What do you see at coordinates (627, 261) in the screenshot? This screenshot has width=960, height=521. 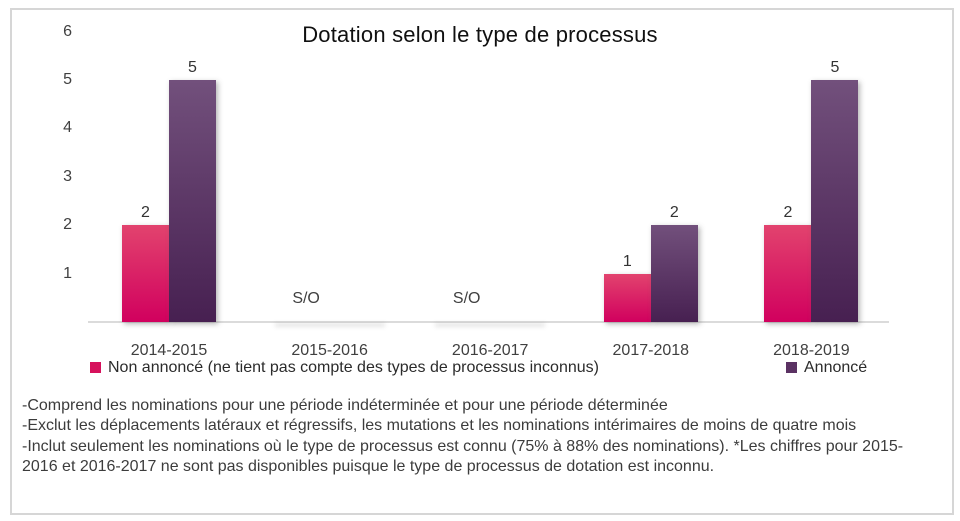 I see `bar-value-label: 1` at bounding box center [627, 261].